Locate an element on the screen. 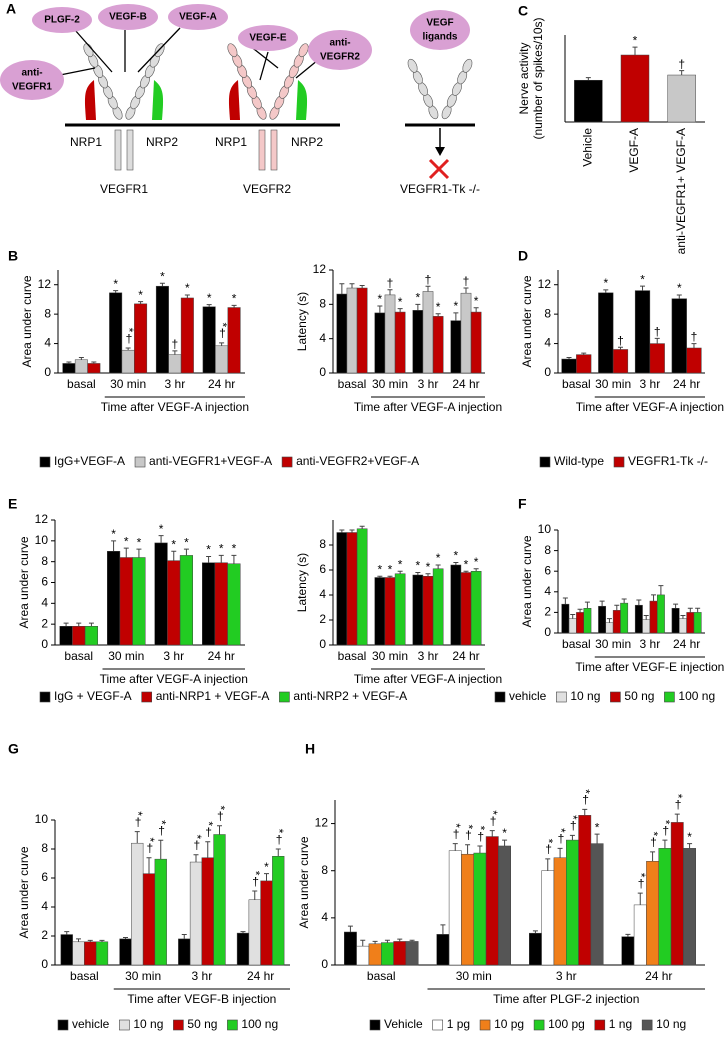 This screenshot has width=725, height=1037. x-axis-label: Time after VEGF-A injection is located at coordinates (175, 407).